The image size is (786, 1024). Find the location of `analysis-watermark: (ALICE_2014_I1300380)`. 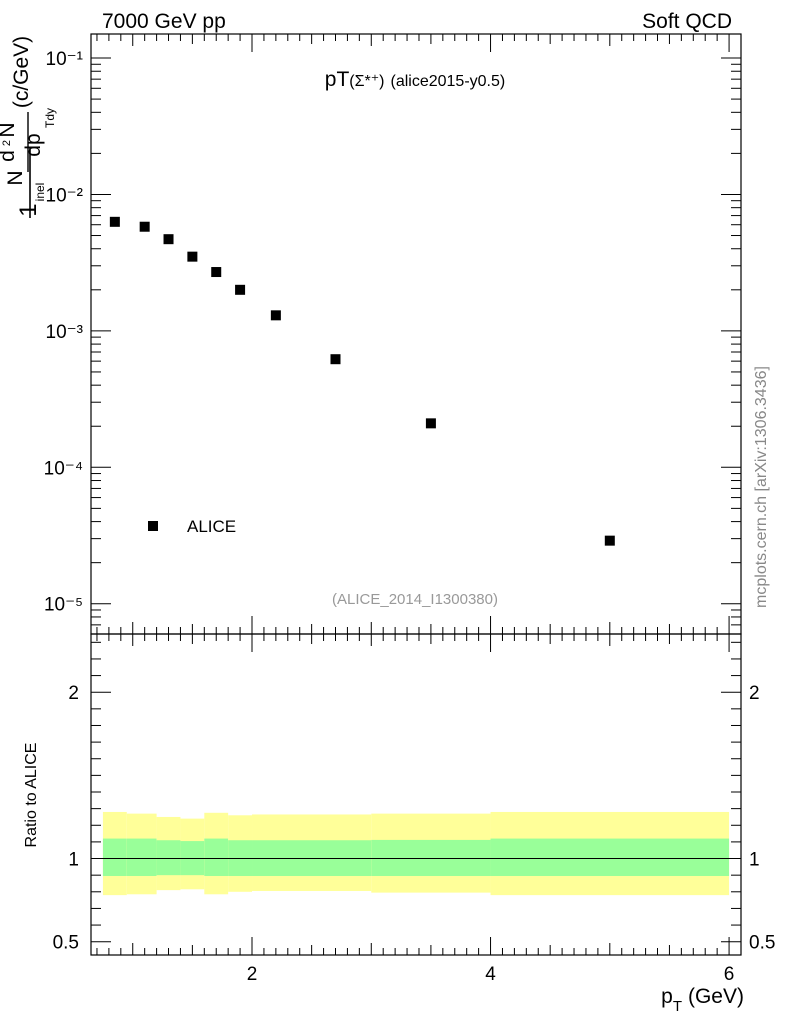

analysis-watermark: (ALICE_2014_I1300380) is located at coordinates (415, 599).